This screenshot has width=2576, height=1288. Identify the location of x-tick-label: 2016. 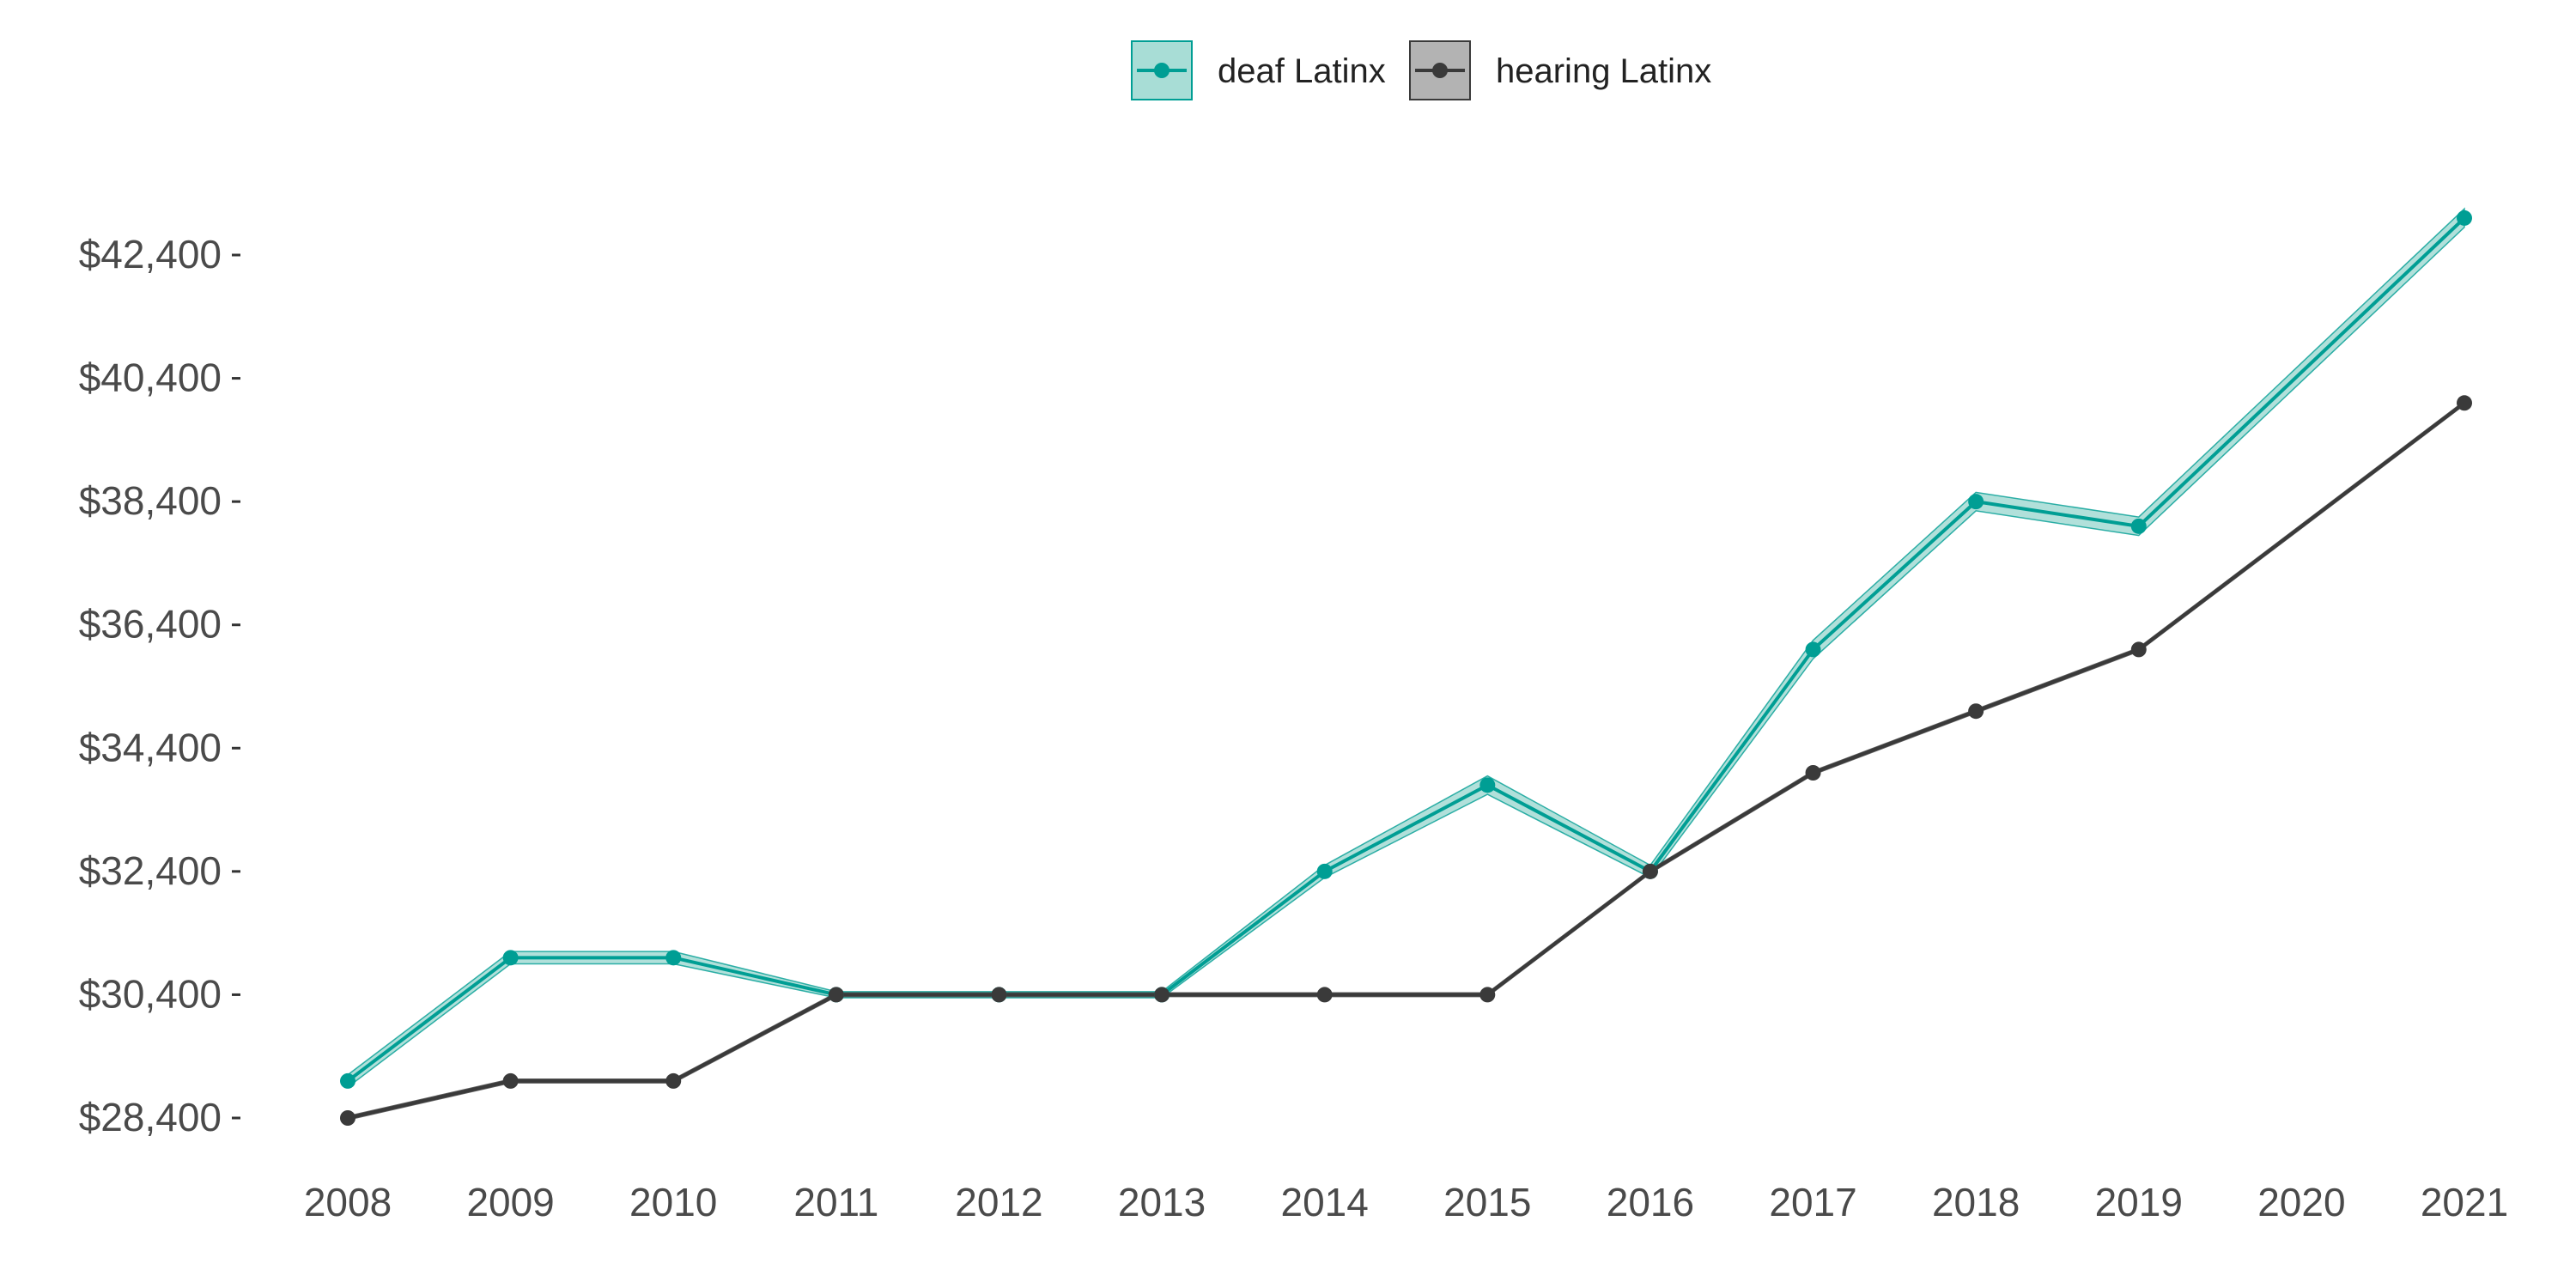
(1650, 1202).